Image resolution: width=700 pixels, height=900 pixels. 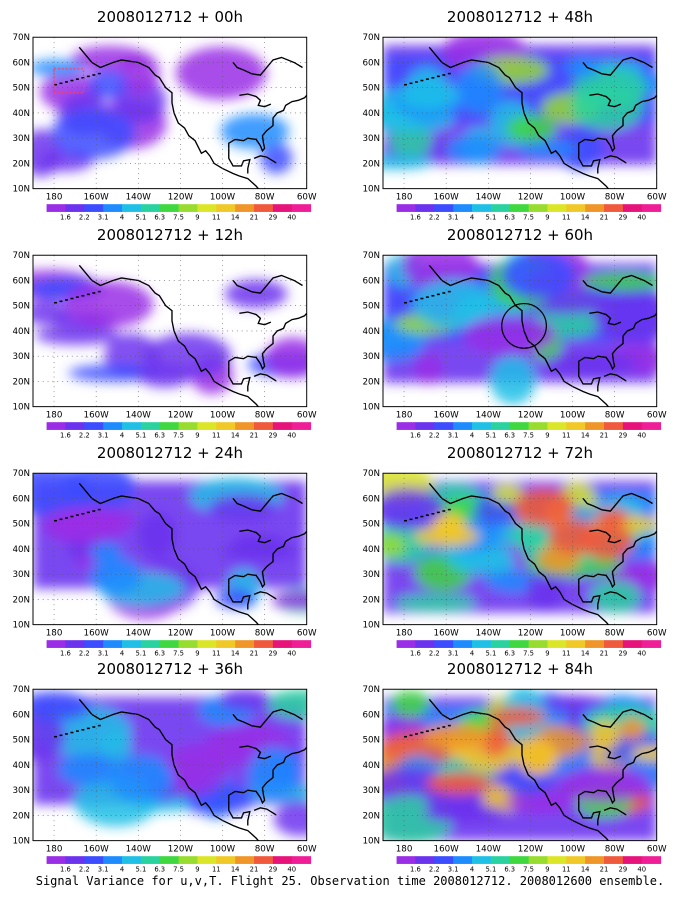 What do you see at coordinates (604, 218) in the screenshot?
I see `colorbar-label: 21` at bounding box center [604, 218].